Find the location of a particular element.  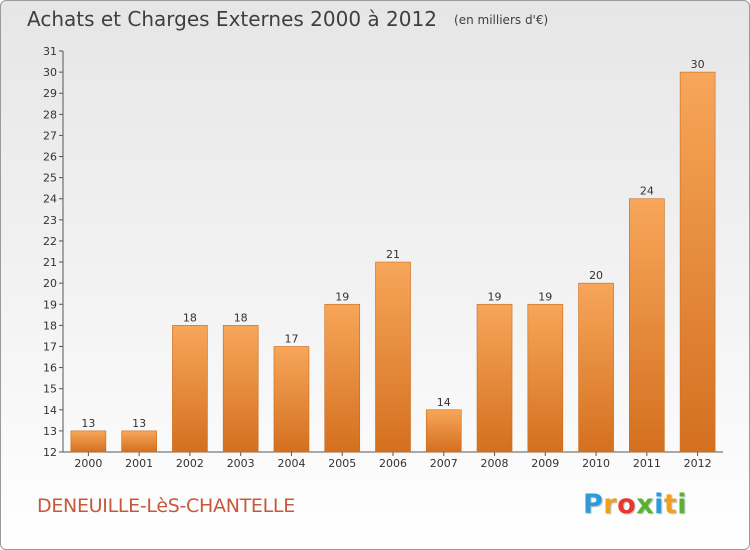

x-tick-label: 2012 is located at coordinates (698, 463).